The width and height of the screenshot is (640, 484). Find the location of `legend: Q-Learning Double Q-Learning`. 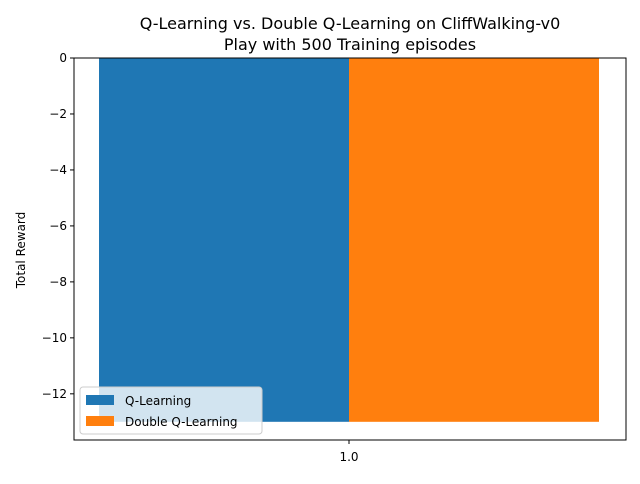

legend: Q-Learning Double Q-Learning is located at coordinates (171, 410).